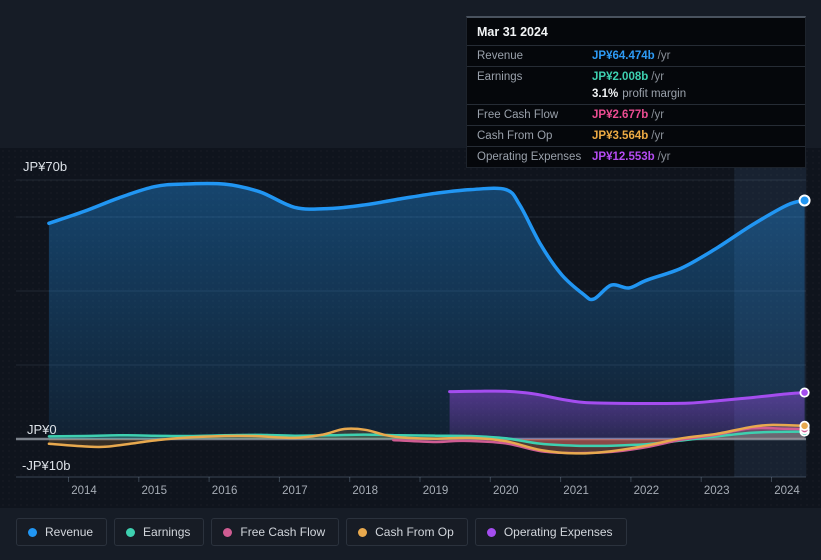  What do you see at coordinates (558, 532) in the screenshot?
I see `legend-label: Operating Expenses` at bounding box center [558, 532].